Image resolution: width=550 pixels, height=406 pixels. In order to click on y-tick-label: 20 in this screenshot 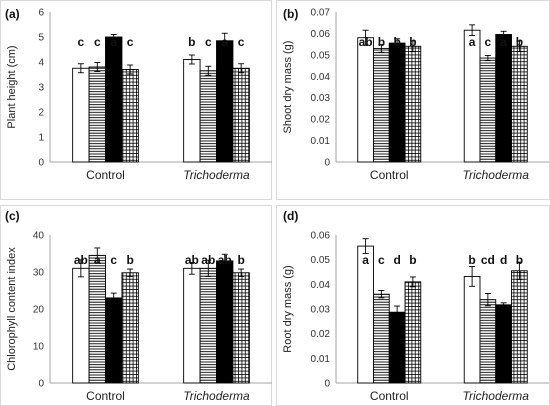, I will do `click(39, 310)`.